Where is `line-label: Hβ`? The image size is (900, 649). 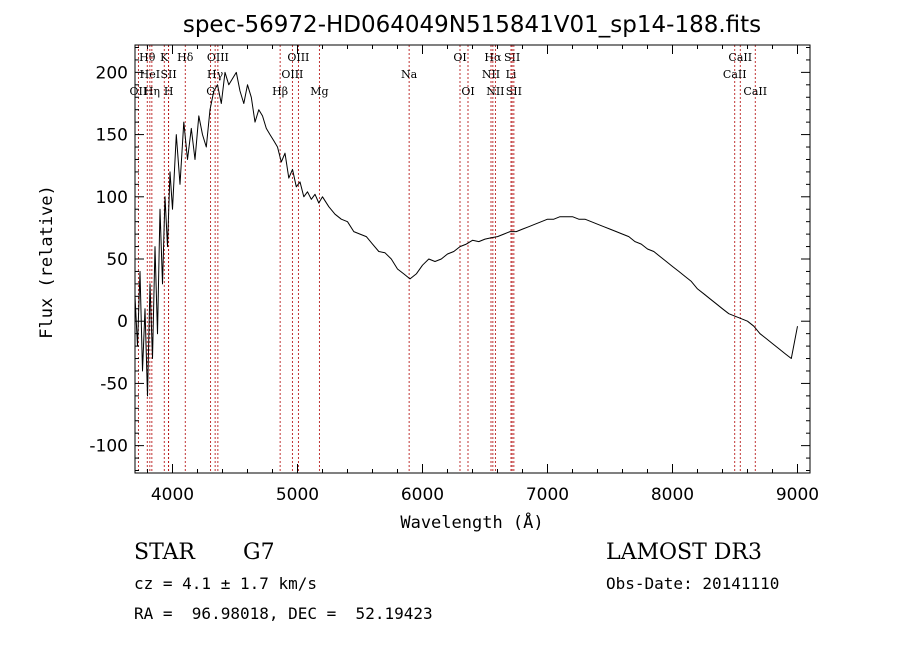
line-label: Hβ is located at coordinates (280, 91).